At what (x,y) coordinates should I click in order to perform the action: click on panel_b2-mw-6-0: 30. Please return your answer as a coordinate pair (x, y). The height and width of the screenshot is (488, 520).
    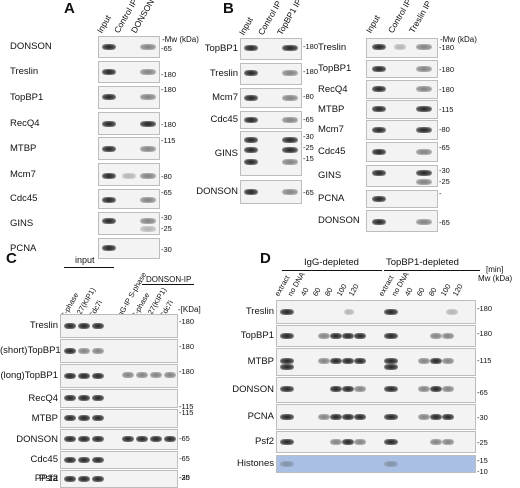
    Looking at the image, I should click on (444, 171).